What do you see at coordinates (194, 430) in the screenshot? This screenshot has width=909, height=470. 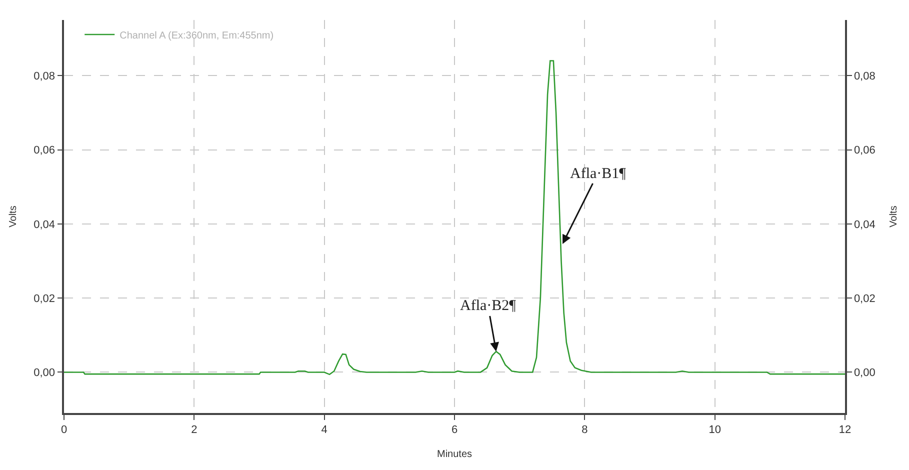 I see `x-tick-label: 2` at bounding box center [194, 430].